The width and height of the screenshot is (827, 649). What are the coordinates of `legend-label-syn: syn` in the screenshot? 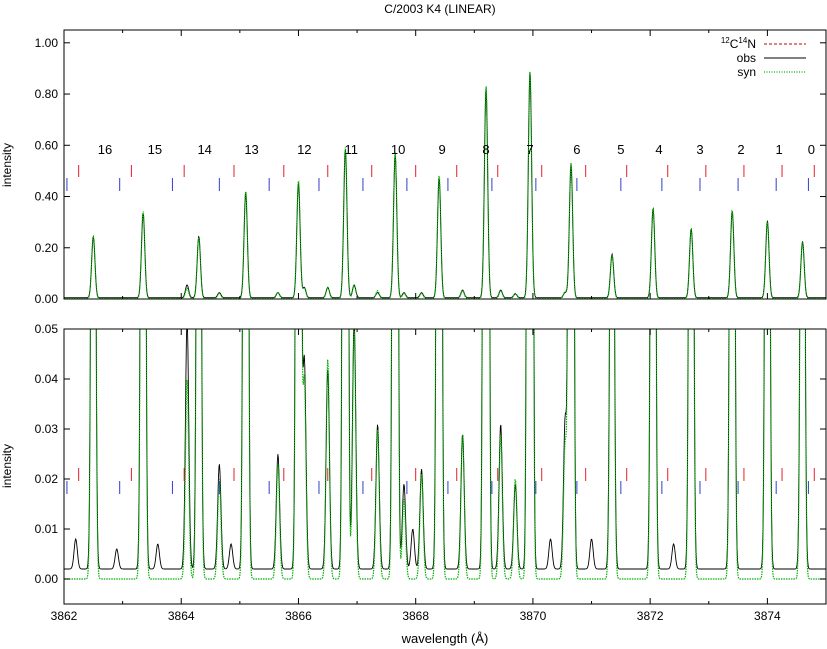 It's located at (746, 72).